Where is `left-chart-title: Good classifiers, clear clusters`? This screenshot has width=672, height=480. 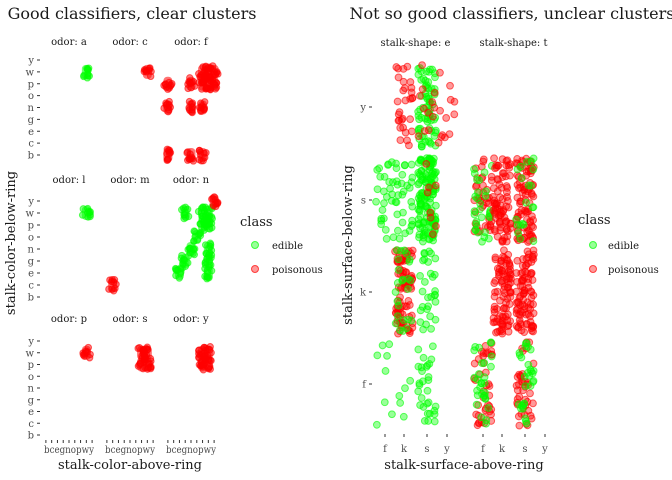 left-chart-title: Good classifiers, clear clusters is located at coordinates (132, 13).